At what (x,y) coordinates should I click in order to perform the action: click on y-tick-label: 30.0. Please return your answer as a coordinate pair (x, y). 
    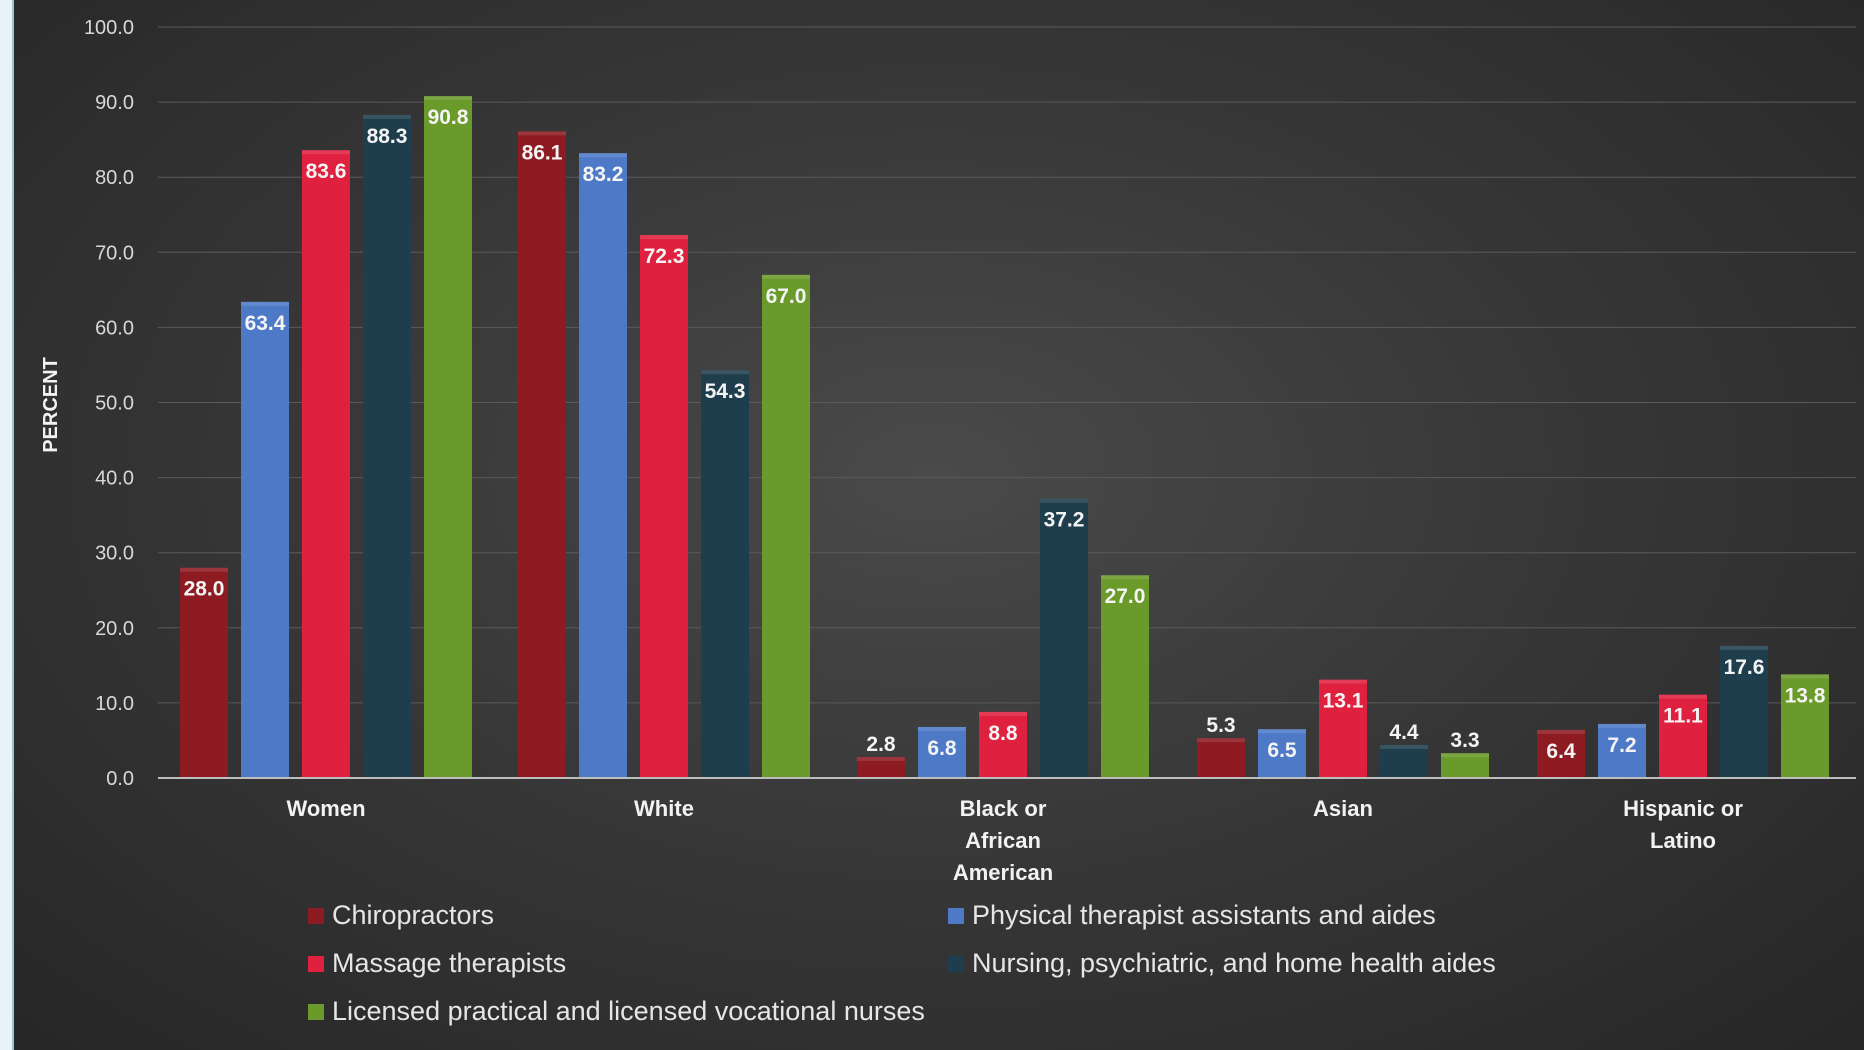
    Looking at the image, I should click on (114, 554).